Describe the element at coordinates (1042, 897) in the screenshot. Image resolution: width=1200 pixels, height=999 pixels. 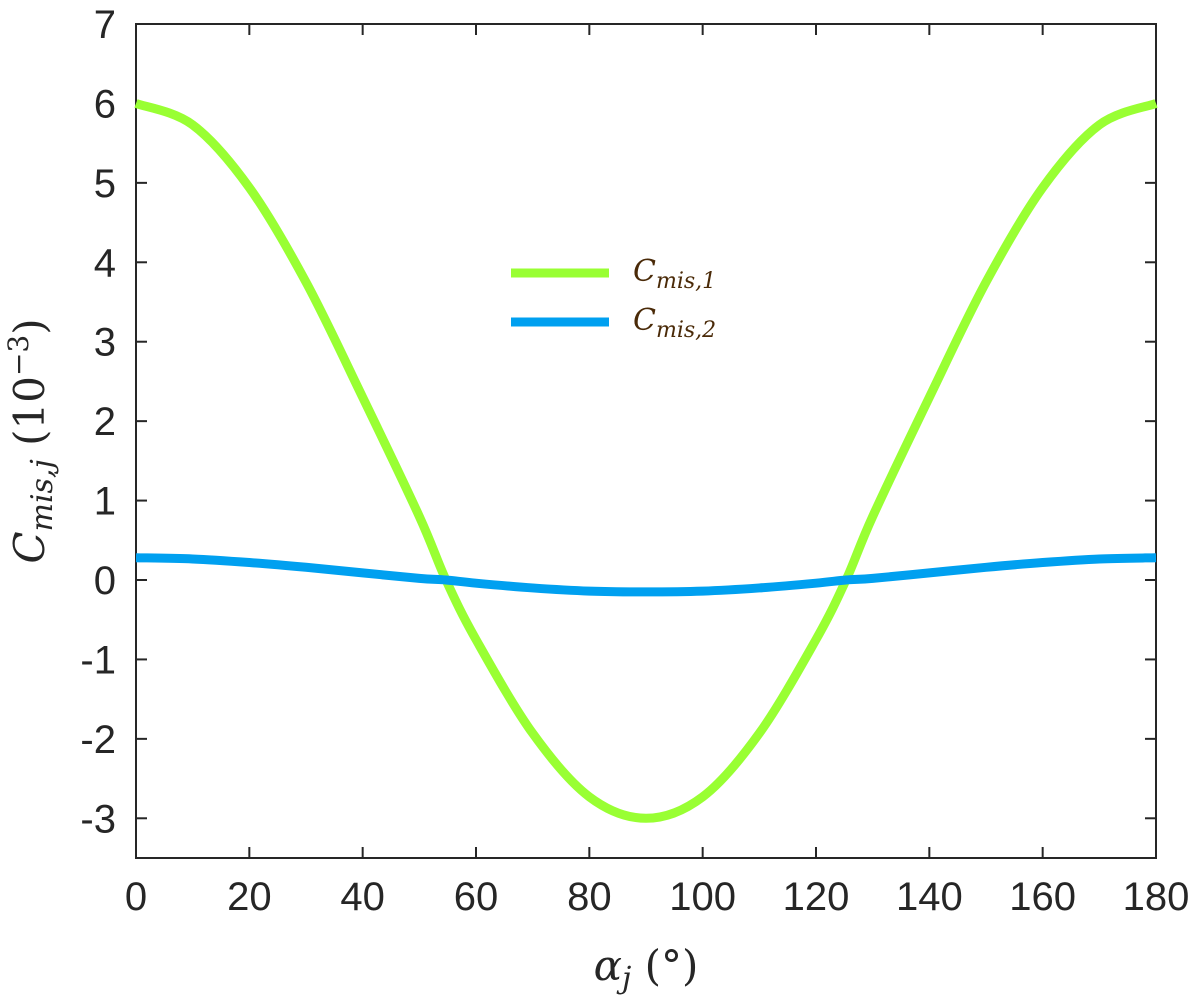
I see `x-tick-label: 160` at that location.